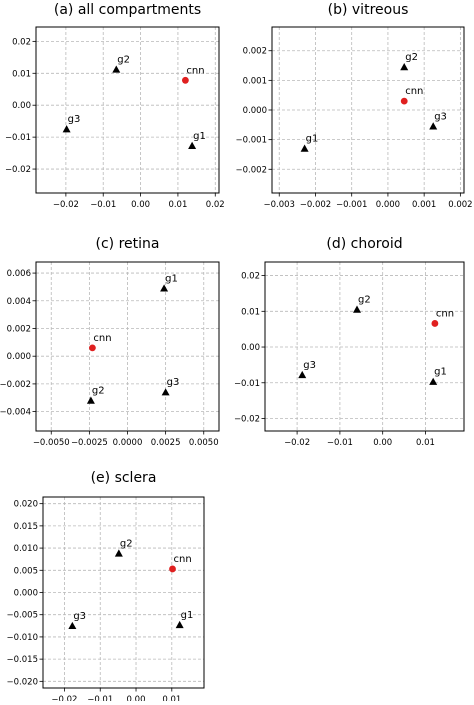 Image resolution: width=474 pixels, height=705 pixels. Describe the element at coordinates (404, 67) in the screenshot. I see `chart-1-point-g2` at that location.